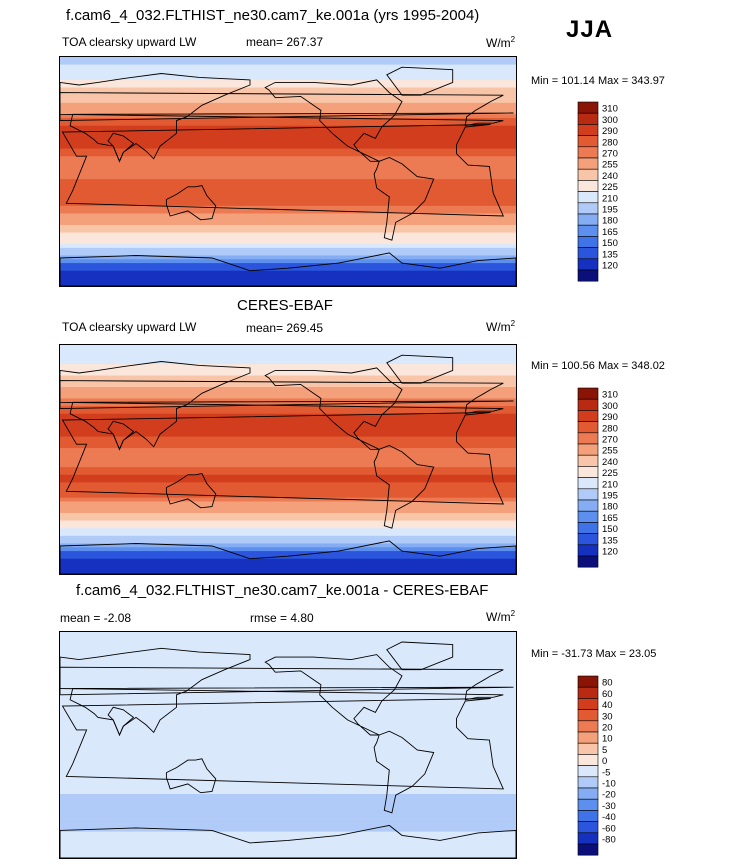 This screenshot has width=732, height=865. I want to click on colorbar-tick-label: 5, so click(604, 750).